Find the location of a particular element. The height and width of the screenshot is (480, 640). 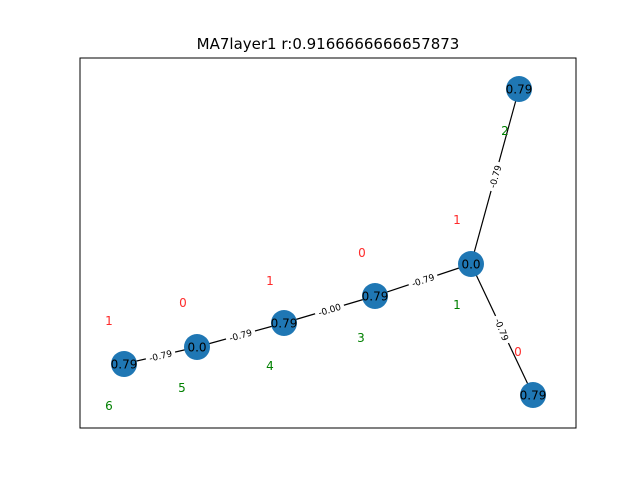

node-label-n3: 0.79 is located at coordinates (375, 297).